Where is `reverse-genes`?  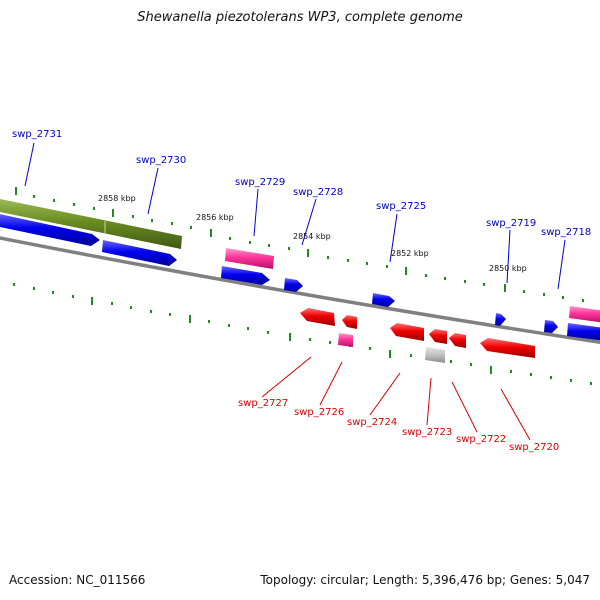 reverse-genes is located at coordinates (417, 333).